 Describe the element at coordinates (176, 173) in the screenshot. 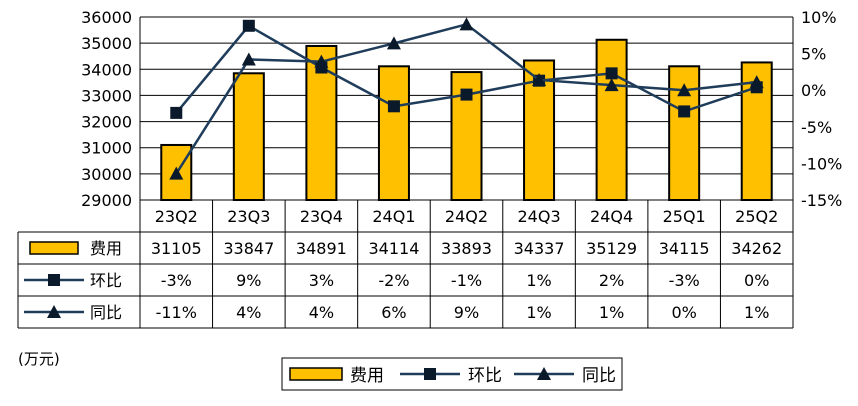

I see `yoy-point-23Q2` at that location.